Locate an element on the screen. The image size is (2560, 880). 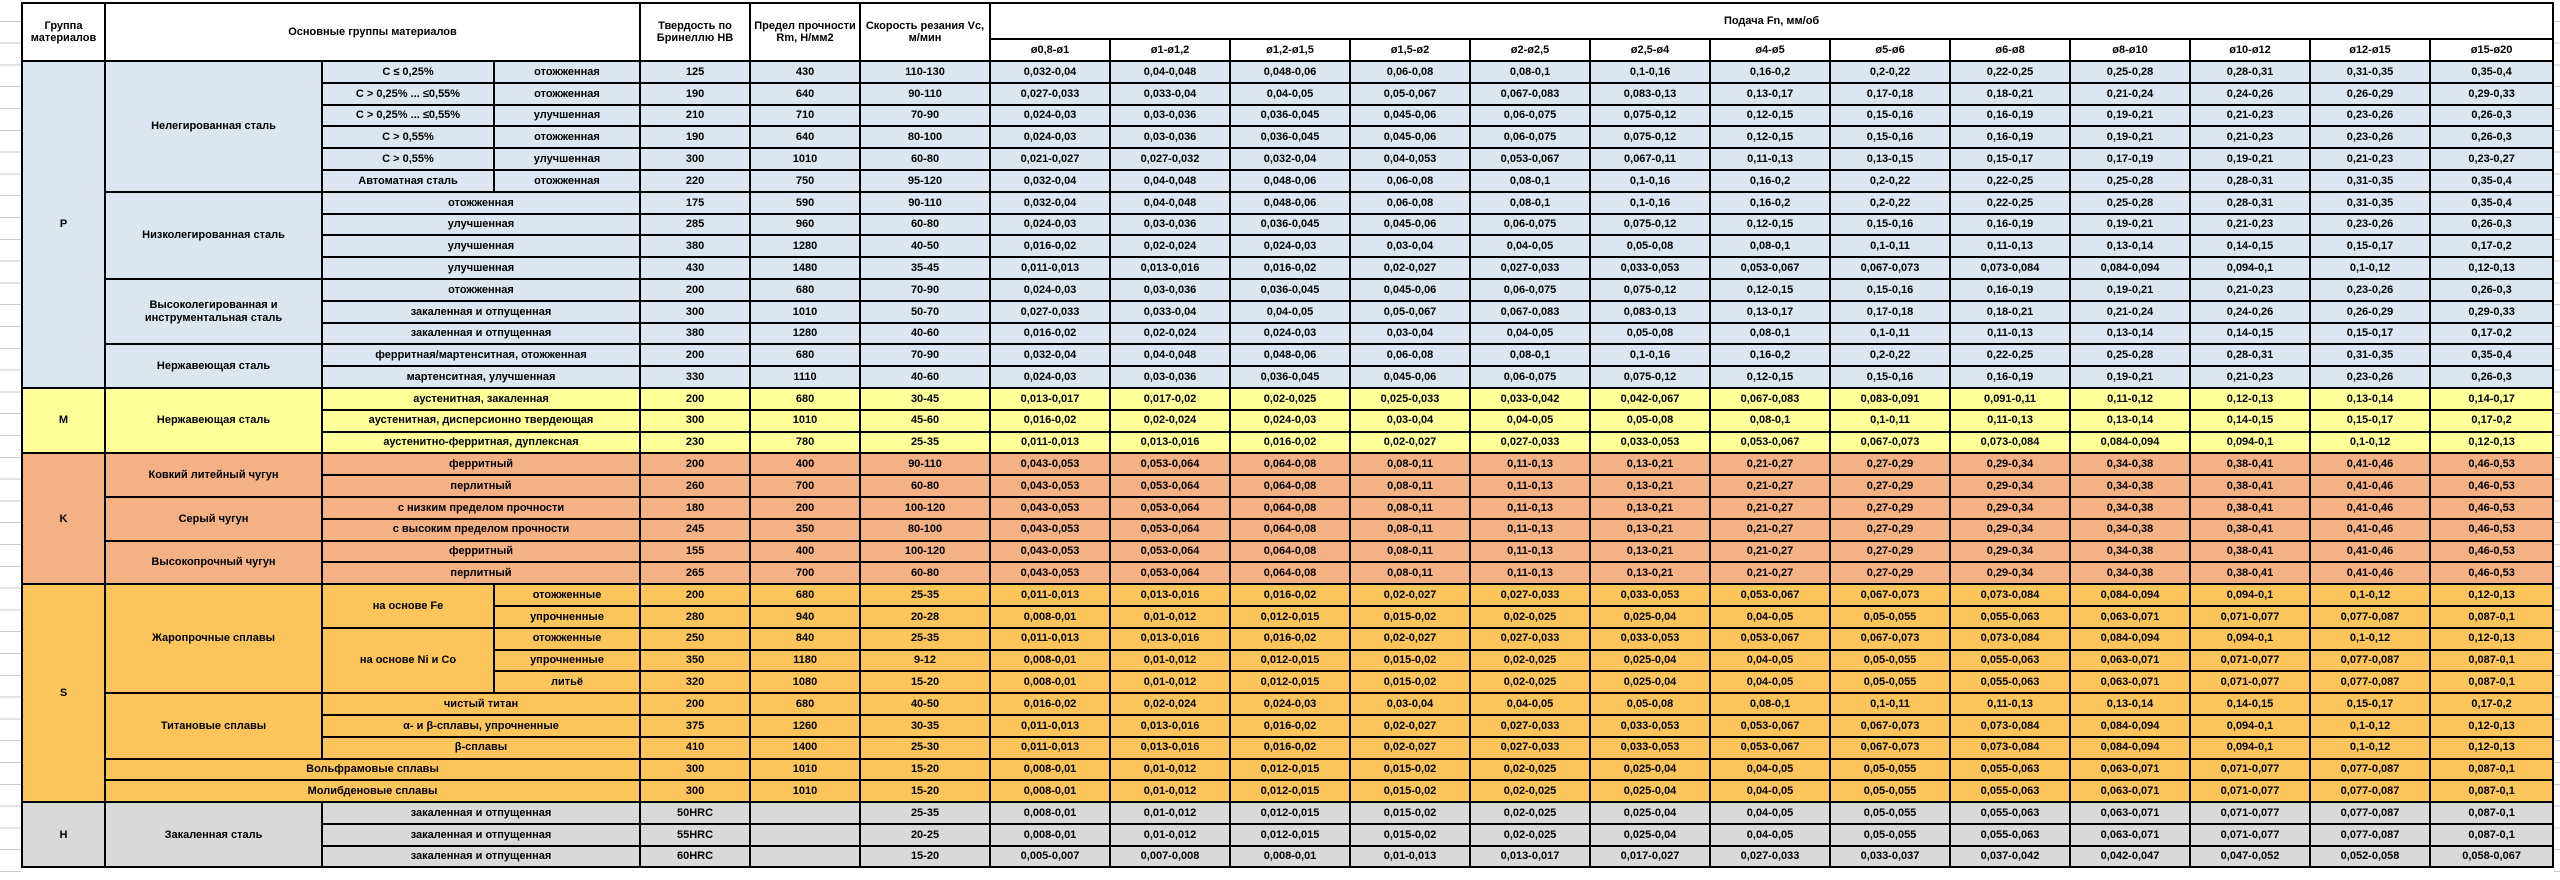
condition-b: отожженная is located at coordinates (567, 72).